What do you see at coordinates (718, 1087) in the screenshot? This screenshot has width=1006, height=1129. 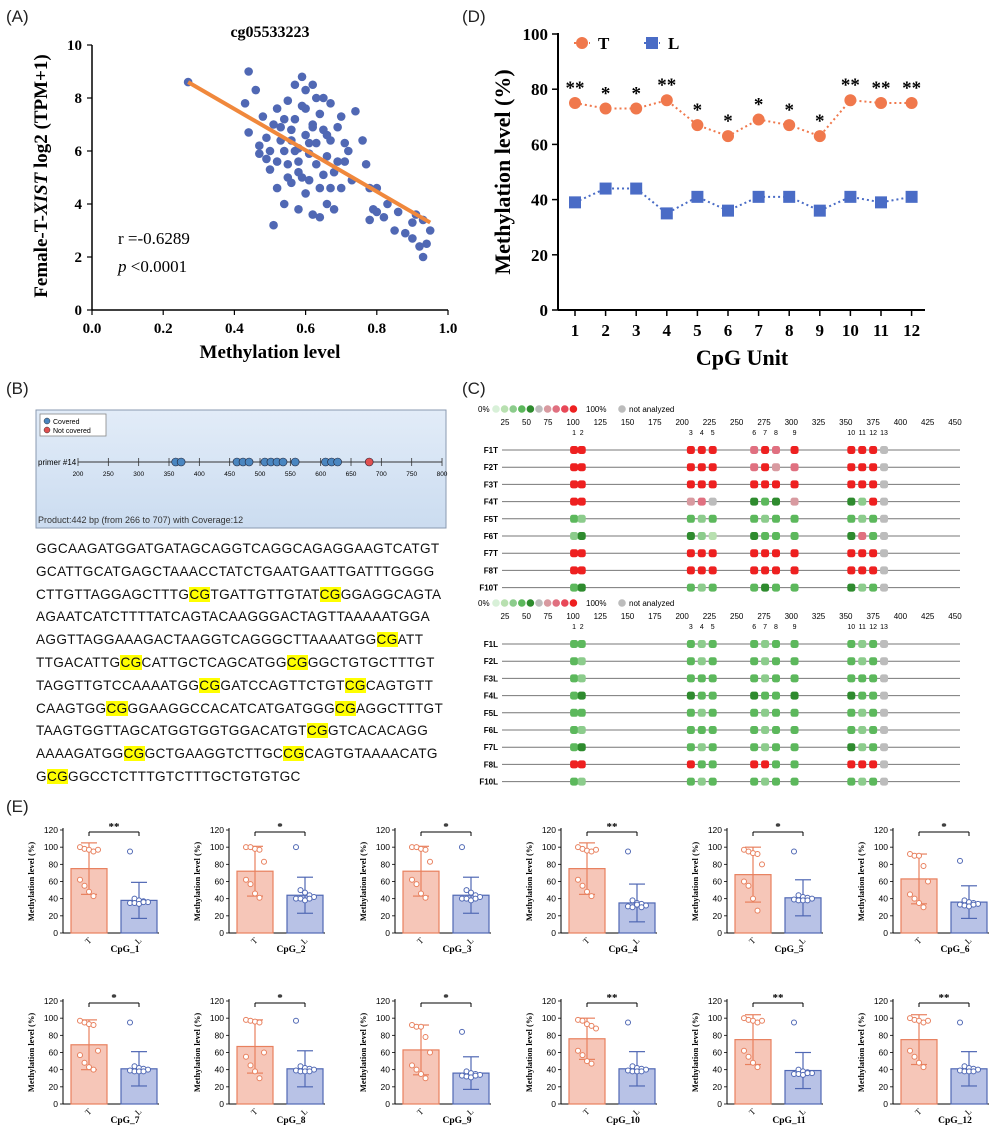 I see `y-tick-label: 20` at bounding box center [718, 1087].